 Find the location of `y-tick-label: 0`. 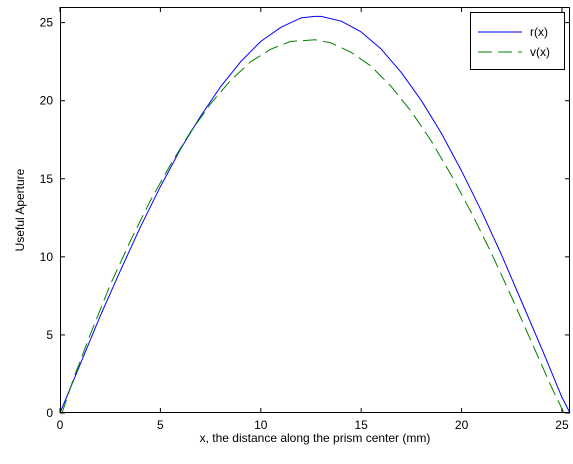

y-tick-label: 0 is located at coordinates (49, 413).